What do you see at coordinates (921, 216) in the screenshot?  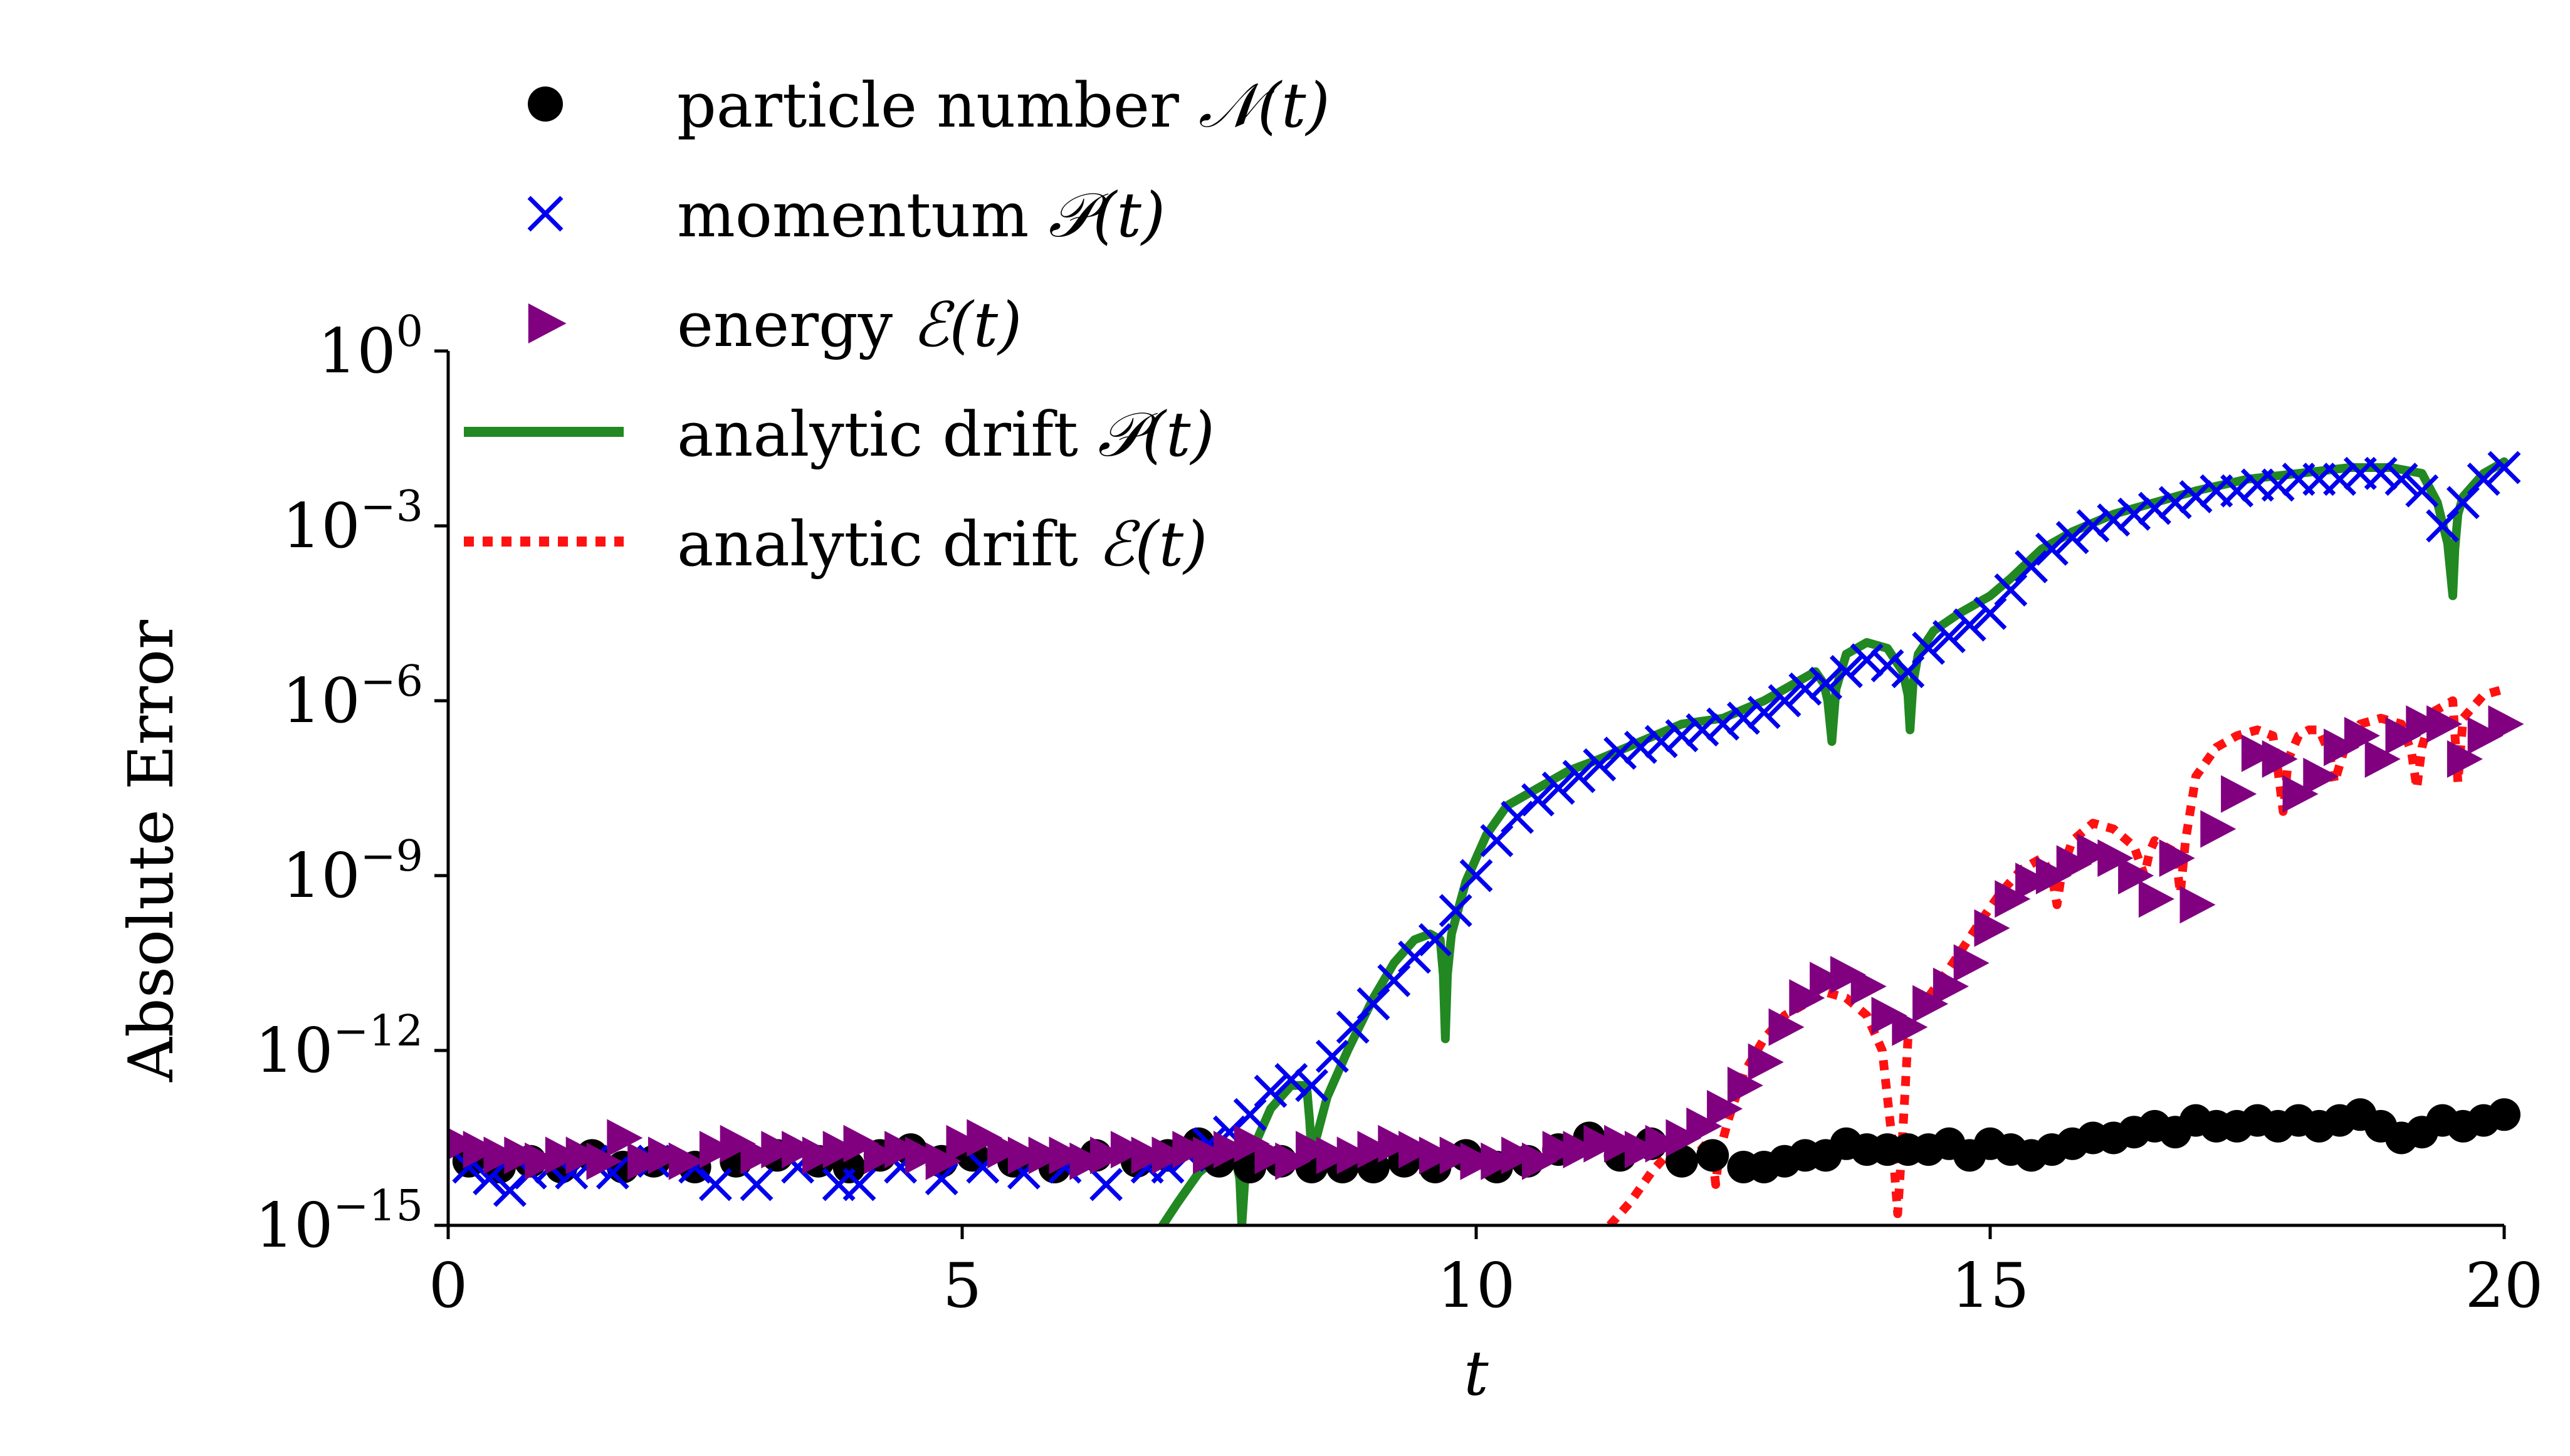 I see `legend-label: momentum 𝒫(t)` at bounding box center [921, 216].